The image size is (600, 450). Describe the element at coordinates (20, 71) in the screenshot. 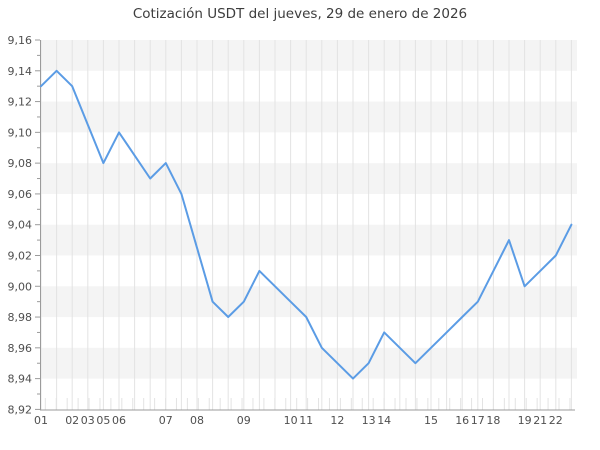

I see `y-tick-label: 9,14` at that location.